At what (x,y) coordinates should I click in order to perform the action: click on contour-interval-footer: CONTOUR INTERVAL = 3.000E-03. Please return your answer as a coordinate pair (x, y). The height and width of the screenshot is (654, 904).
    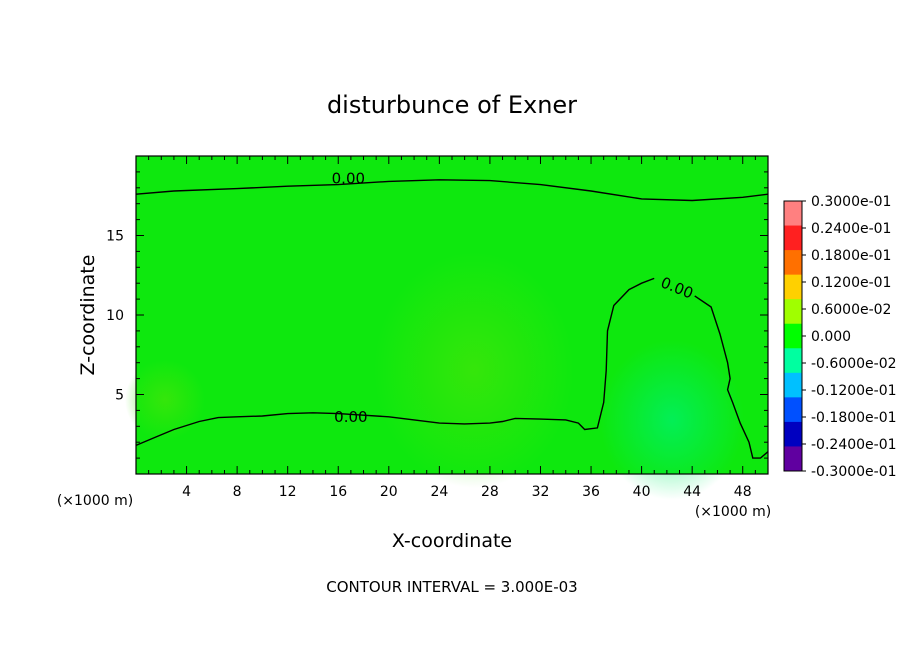
    Looking at the image, I should click on (451, 587).